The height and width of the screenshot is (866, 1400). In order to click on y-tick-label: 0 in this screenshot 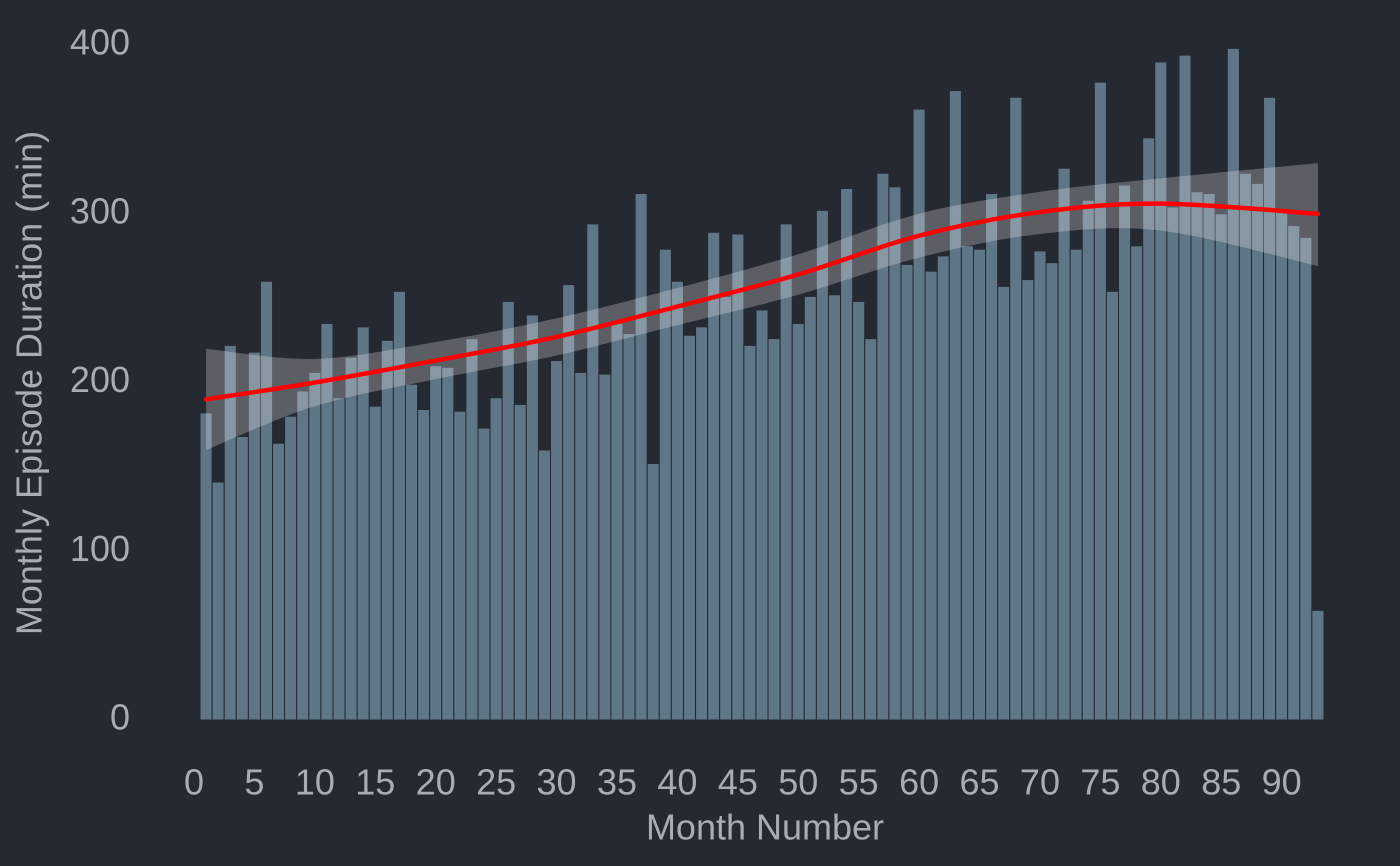, I will do `click(120, 717)`.